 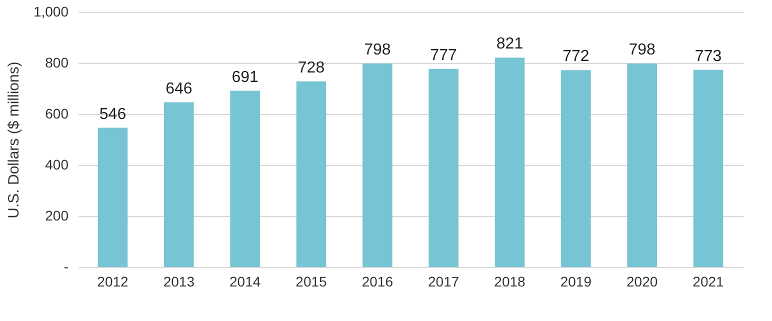 What do you see at coordinates (311, 67) in the screenshot?
I see `data-label: 728` at bounding box center [311, 67].